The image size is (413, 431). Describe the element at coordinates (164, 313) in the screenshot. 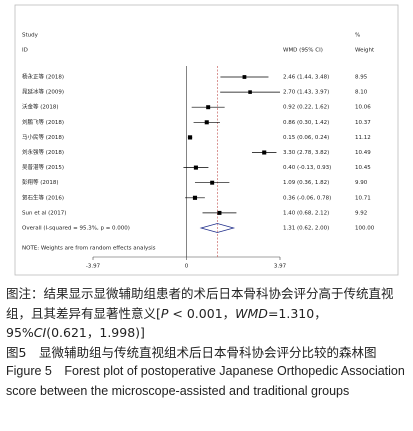

I see `note-segment: P` at that location.